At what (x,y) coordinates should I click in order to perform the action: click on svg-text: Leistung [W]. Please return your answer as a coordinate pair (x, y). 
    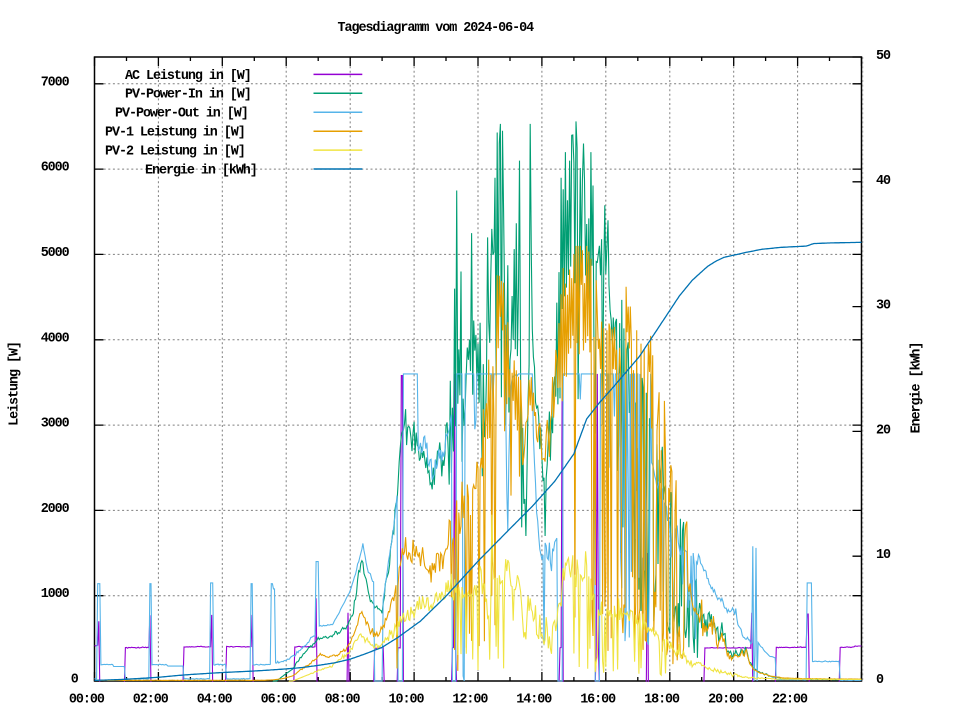
    Looking at the image, I should click on (15, 384).